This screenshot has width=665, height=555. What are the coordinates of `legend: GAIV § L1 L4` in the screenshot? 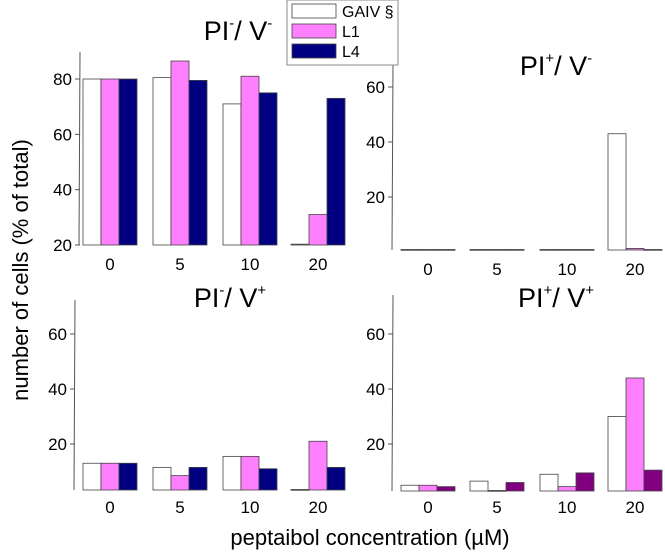 It's located at (342, 33).